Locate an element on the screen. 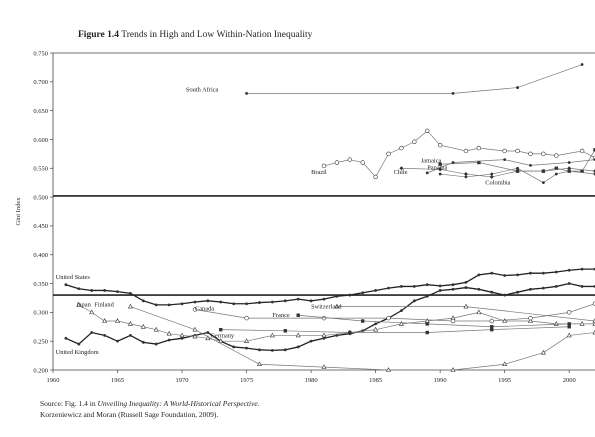  series-canada is located at coordinates (393, 312).